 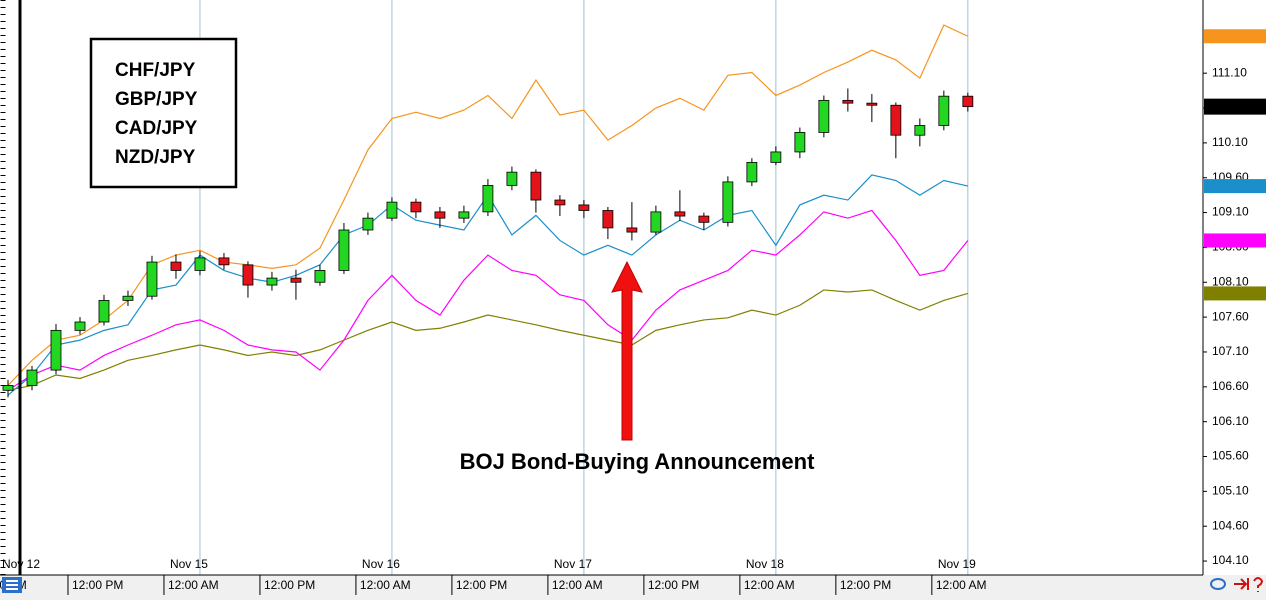 I want to click on arrow, so click(x=627, y=350).